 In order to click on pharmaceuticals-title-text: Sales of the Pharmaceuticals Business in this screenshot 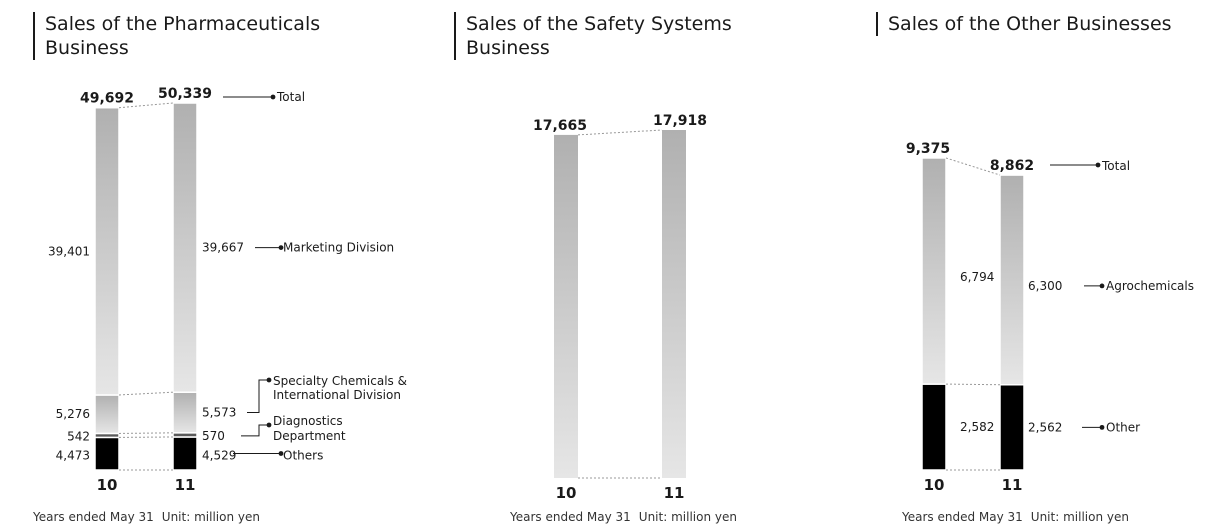, I will do `click(183, 36)`.